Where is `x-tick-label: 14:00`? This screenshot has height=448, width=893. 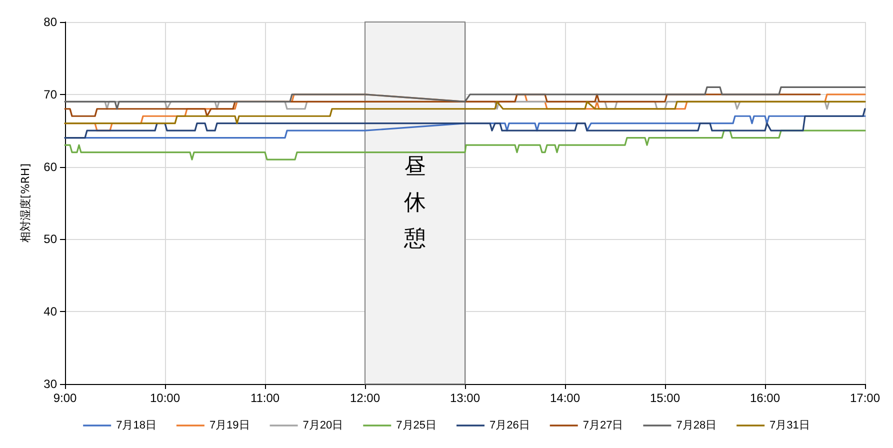 x-tick-label: 14:00 is located at coordinates (565, 398).